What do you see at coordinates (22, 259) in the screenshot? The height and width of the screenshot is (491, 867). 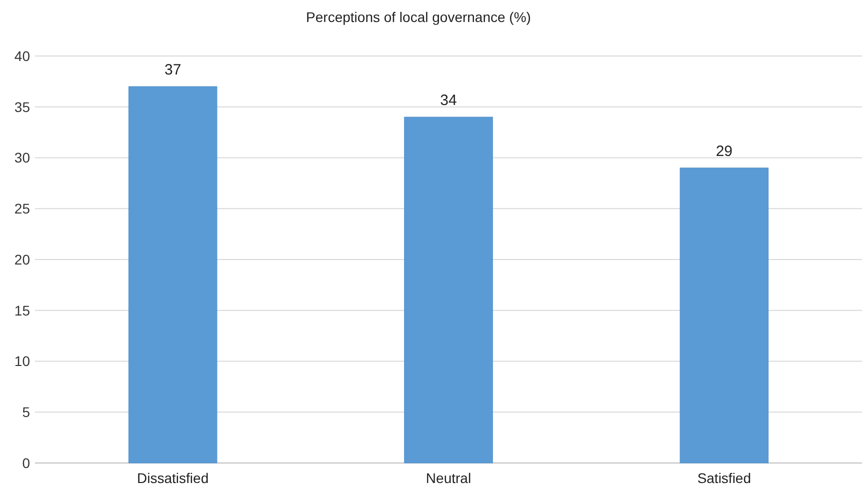 I see `y-tick-label: 20` at bounding box center [22, 259].